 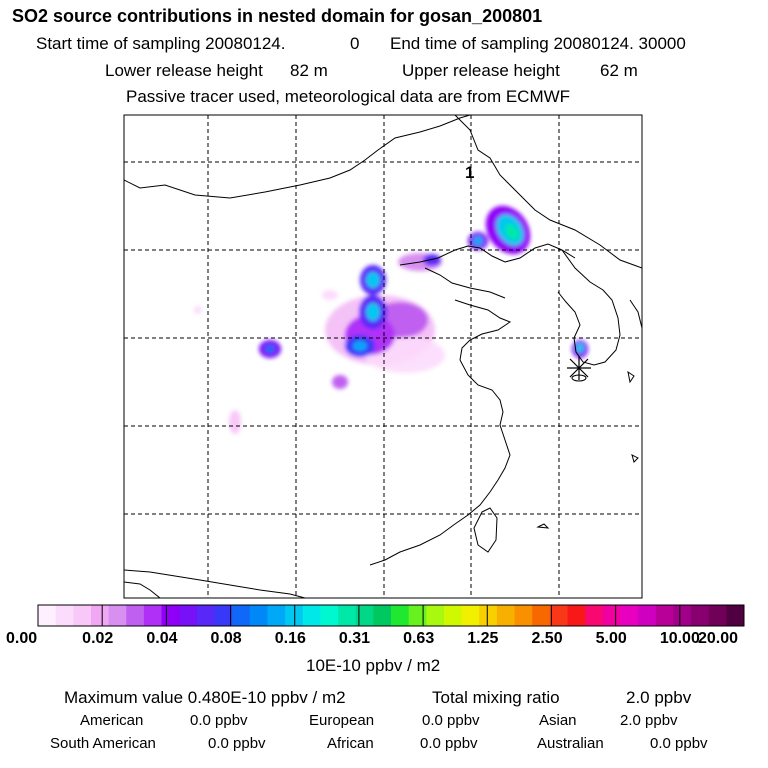 I want to click on total-mixing-value: 2.0 ppbv, so click(x=659, y=697).